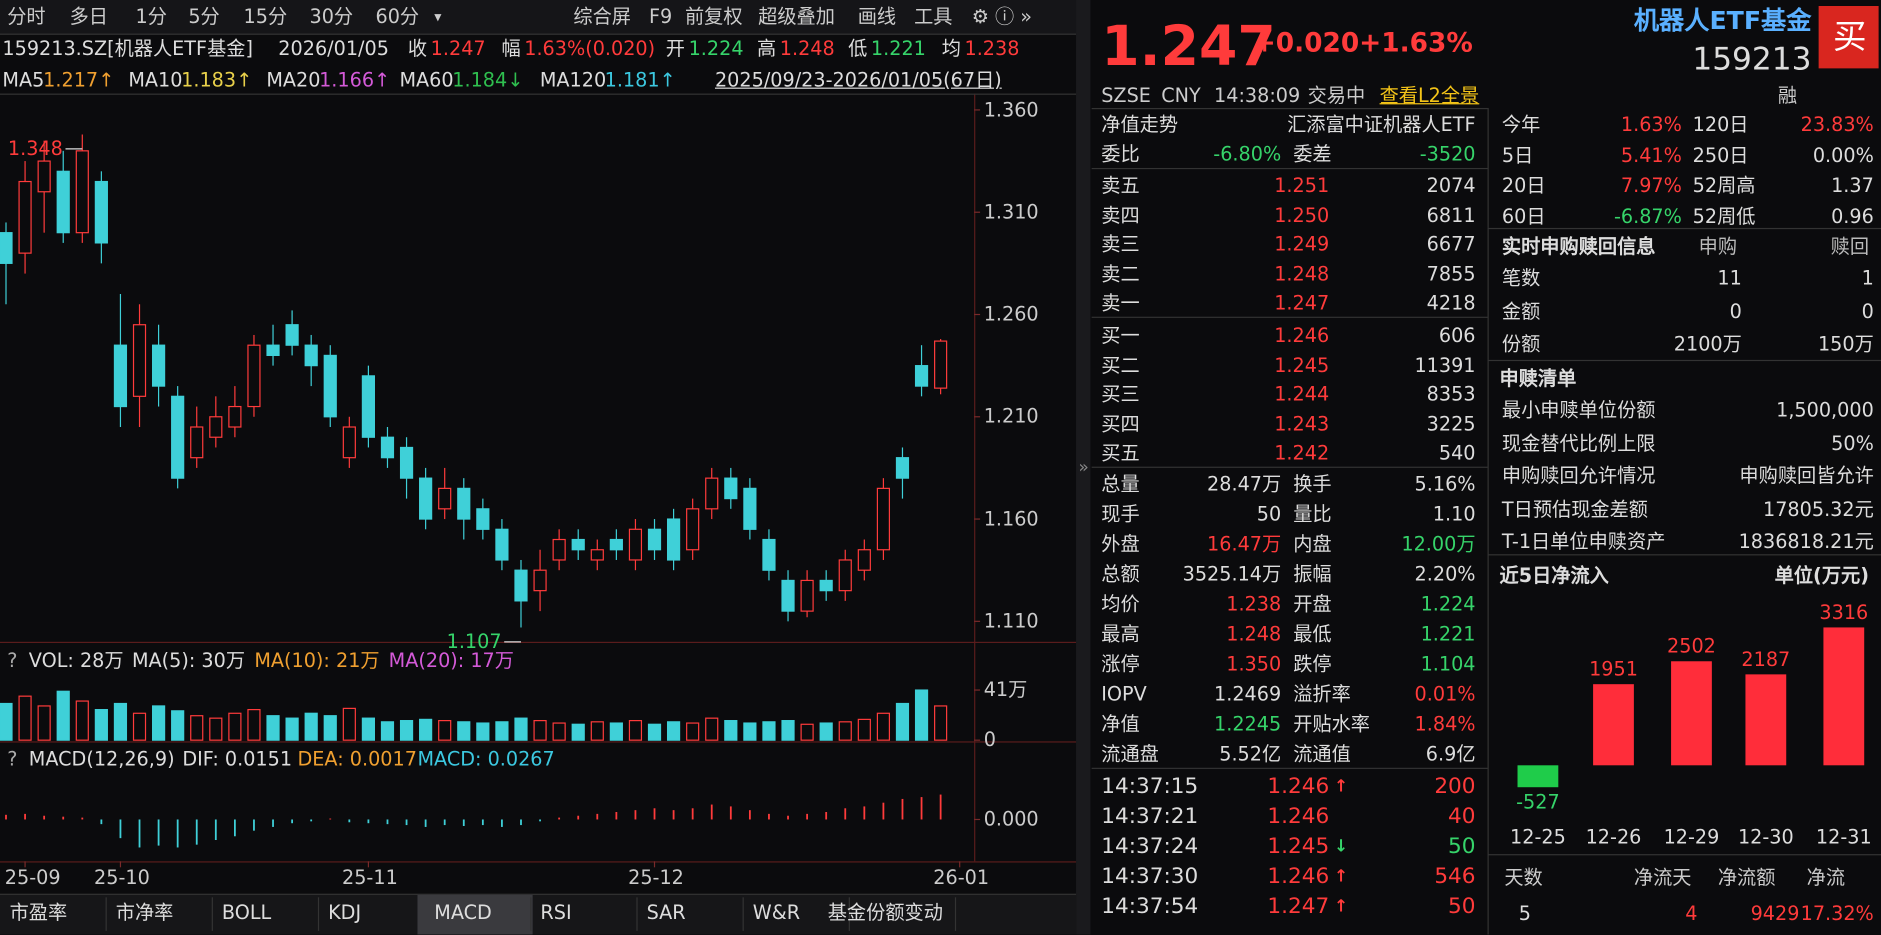 The image size is (1881, 935). I want to click on tab: RSI, so click(556, 912).